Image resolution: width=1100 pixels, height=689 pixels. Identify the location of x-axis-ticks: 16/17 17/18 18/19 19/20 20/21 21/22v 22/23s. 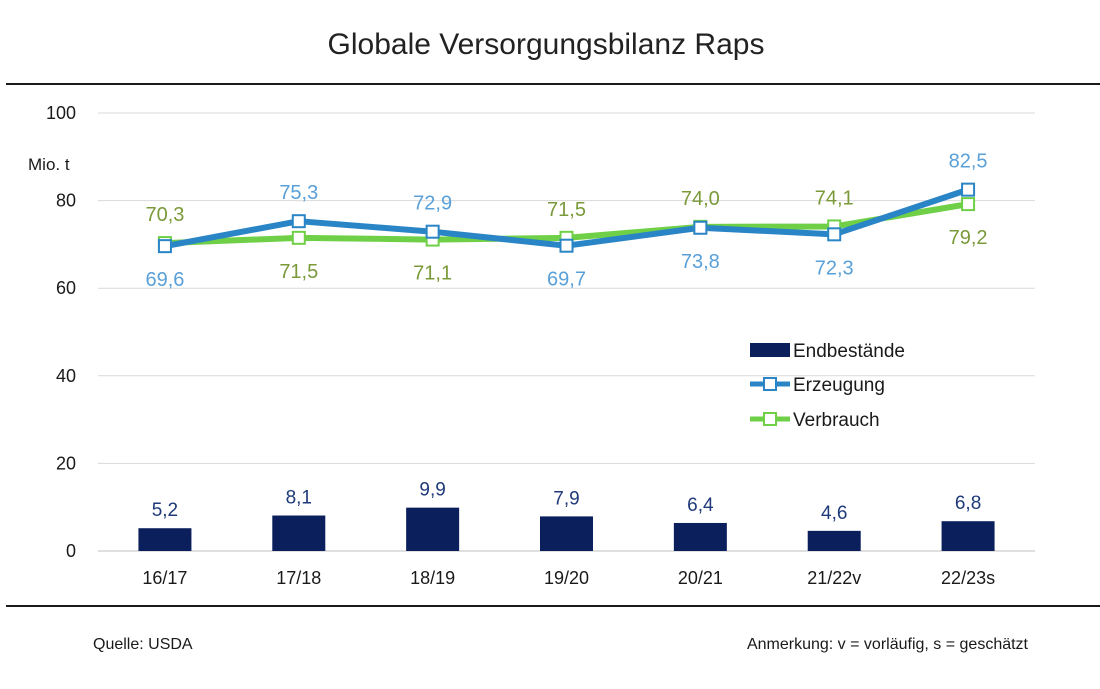
(568, 578).